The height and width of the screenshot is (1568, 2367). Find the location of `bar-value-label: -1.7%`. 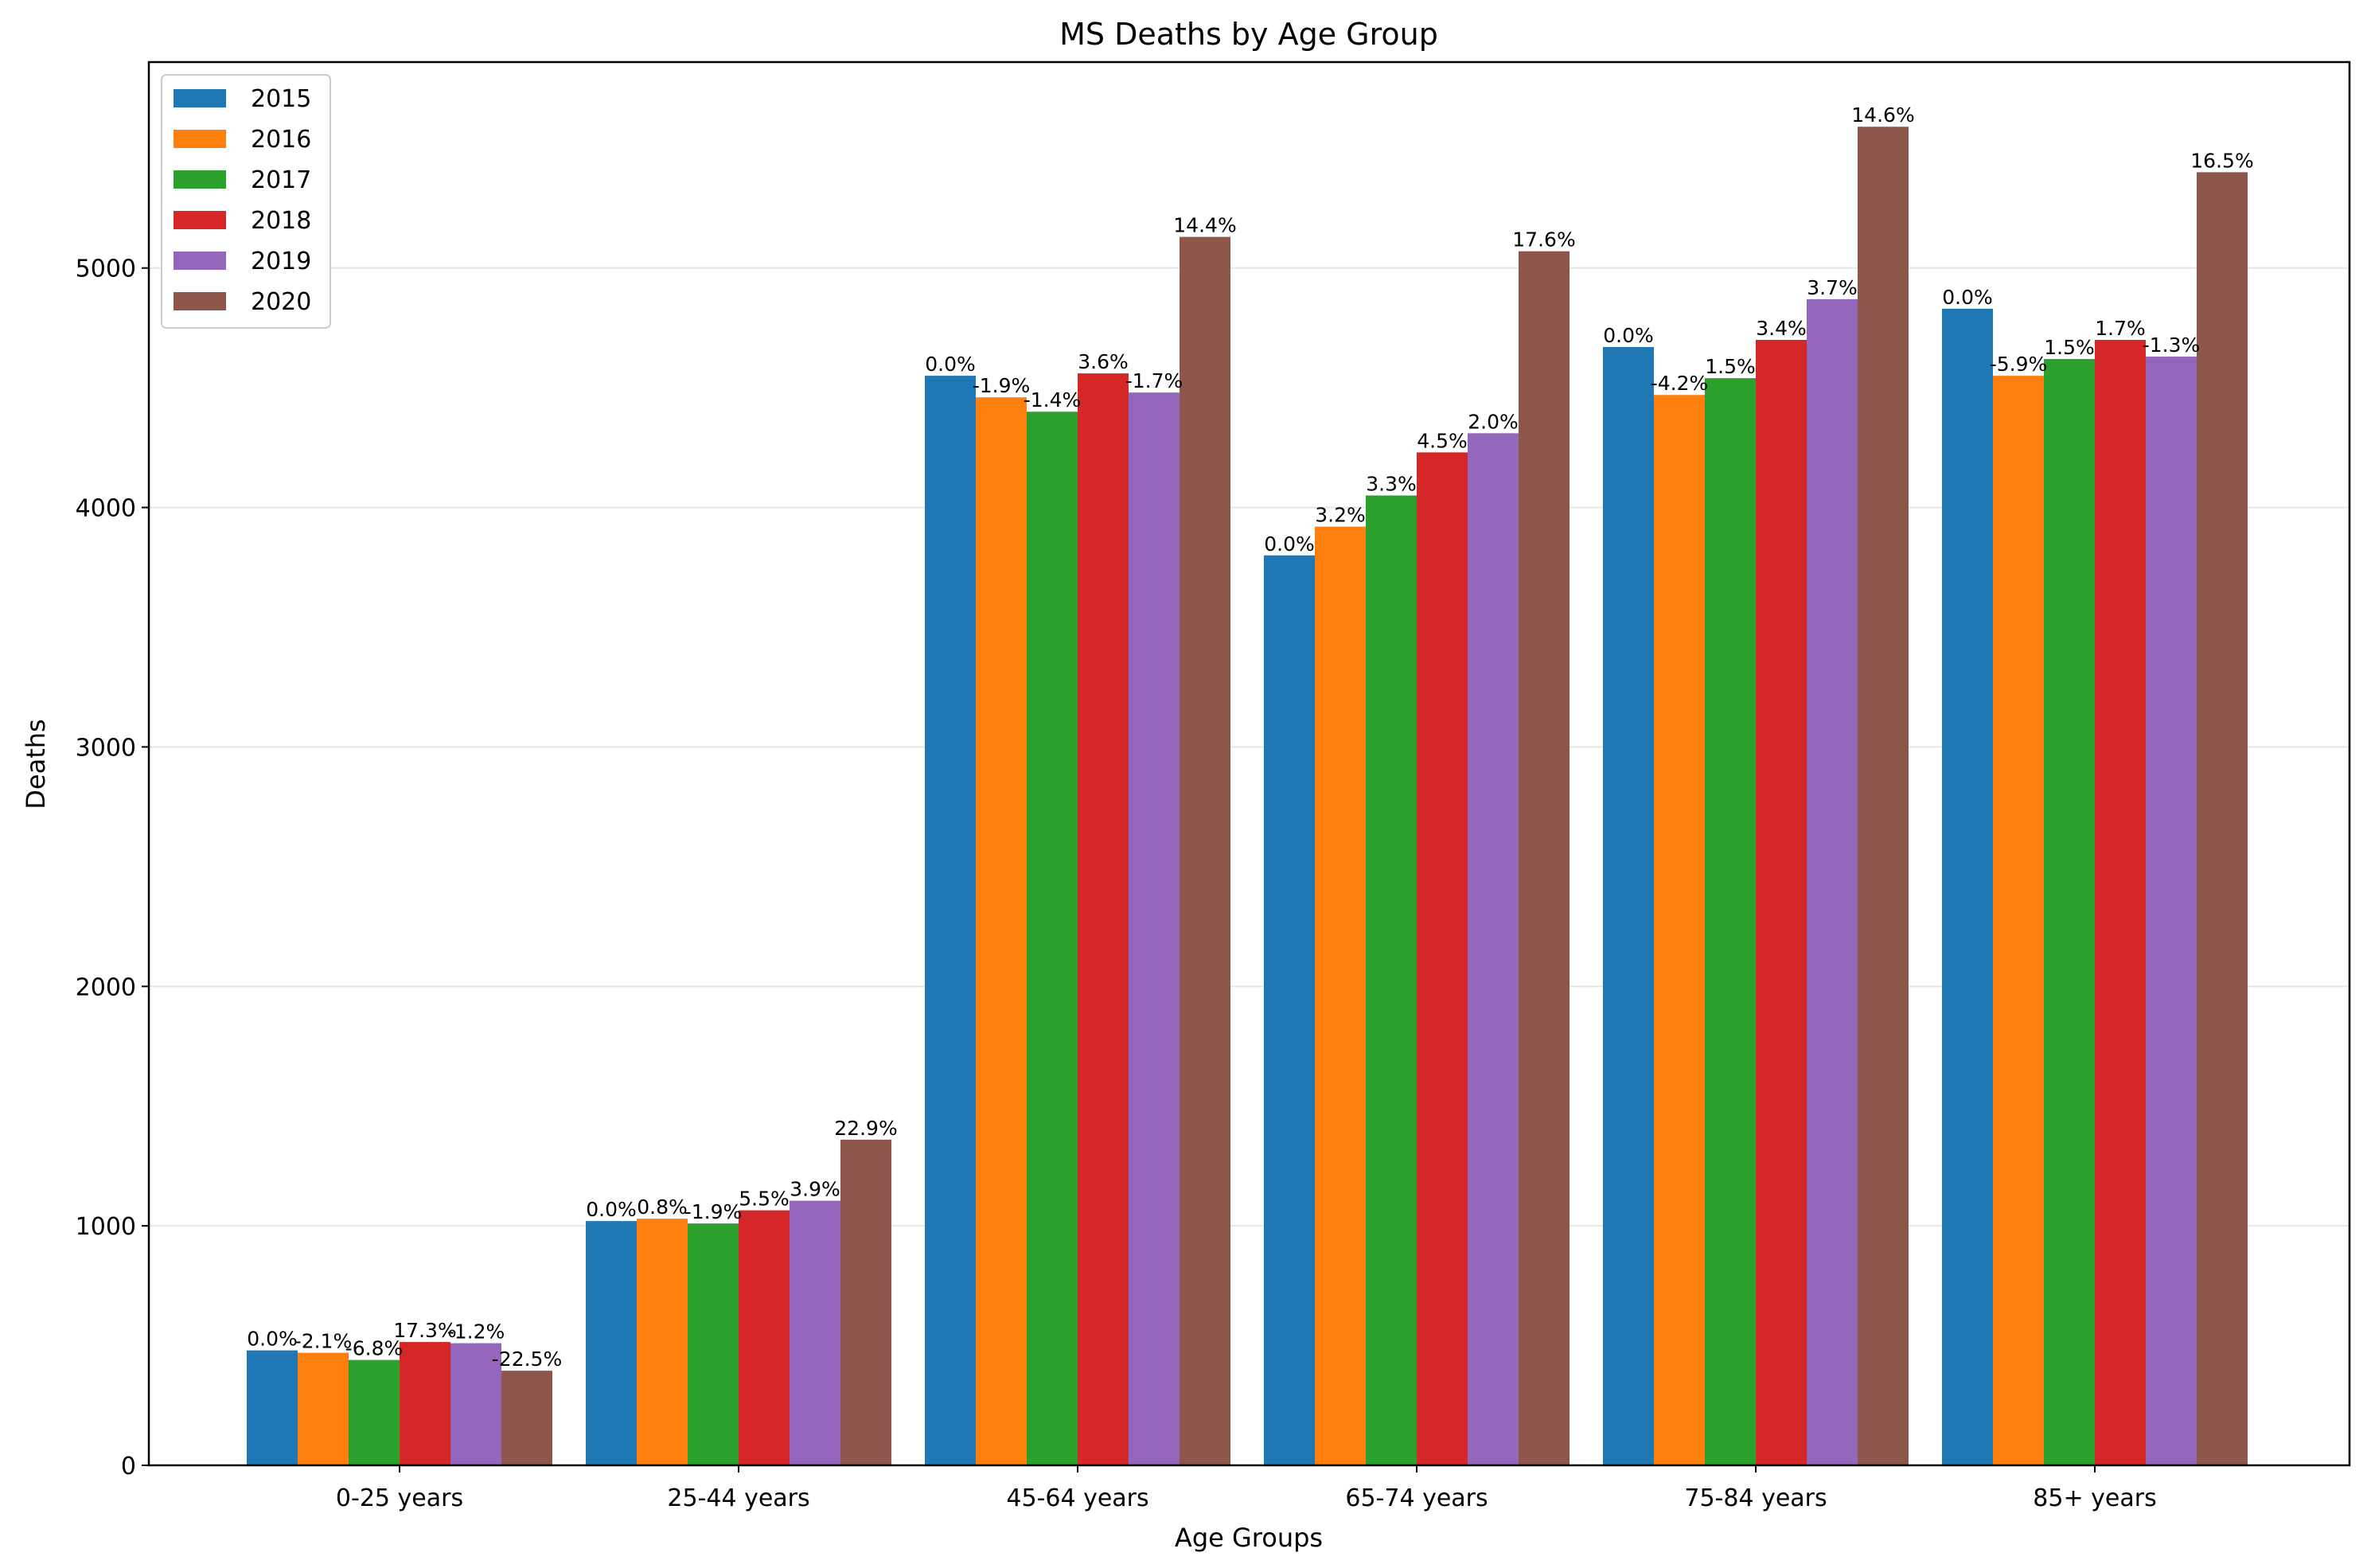

bar-value-label: -1.7% is located at coordinates (1155, 381).